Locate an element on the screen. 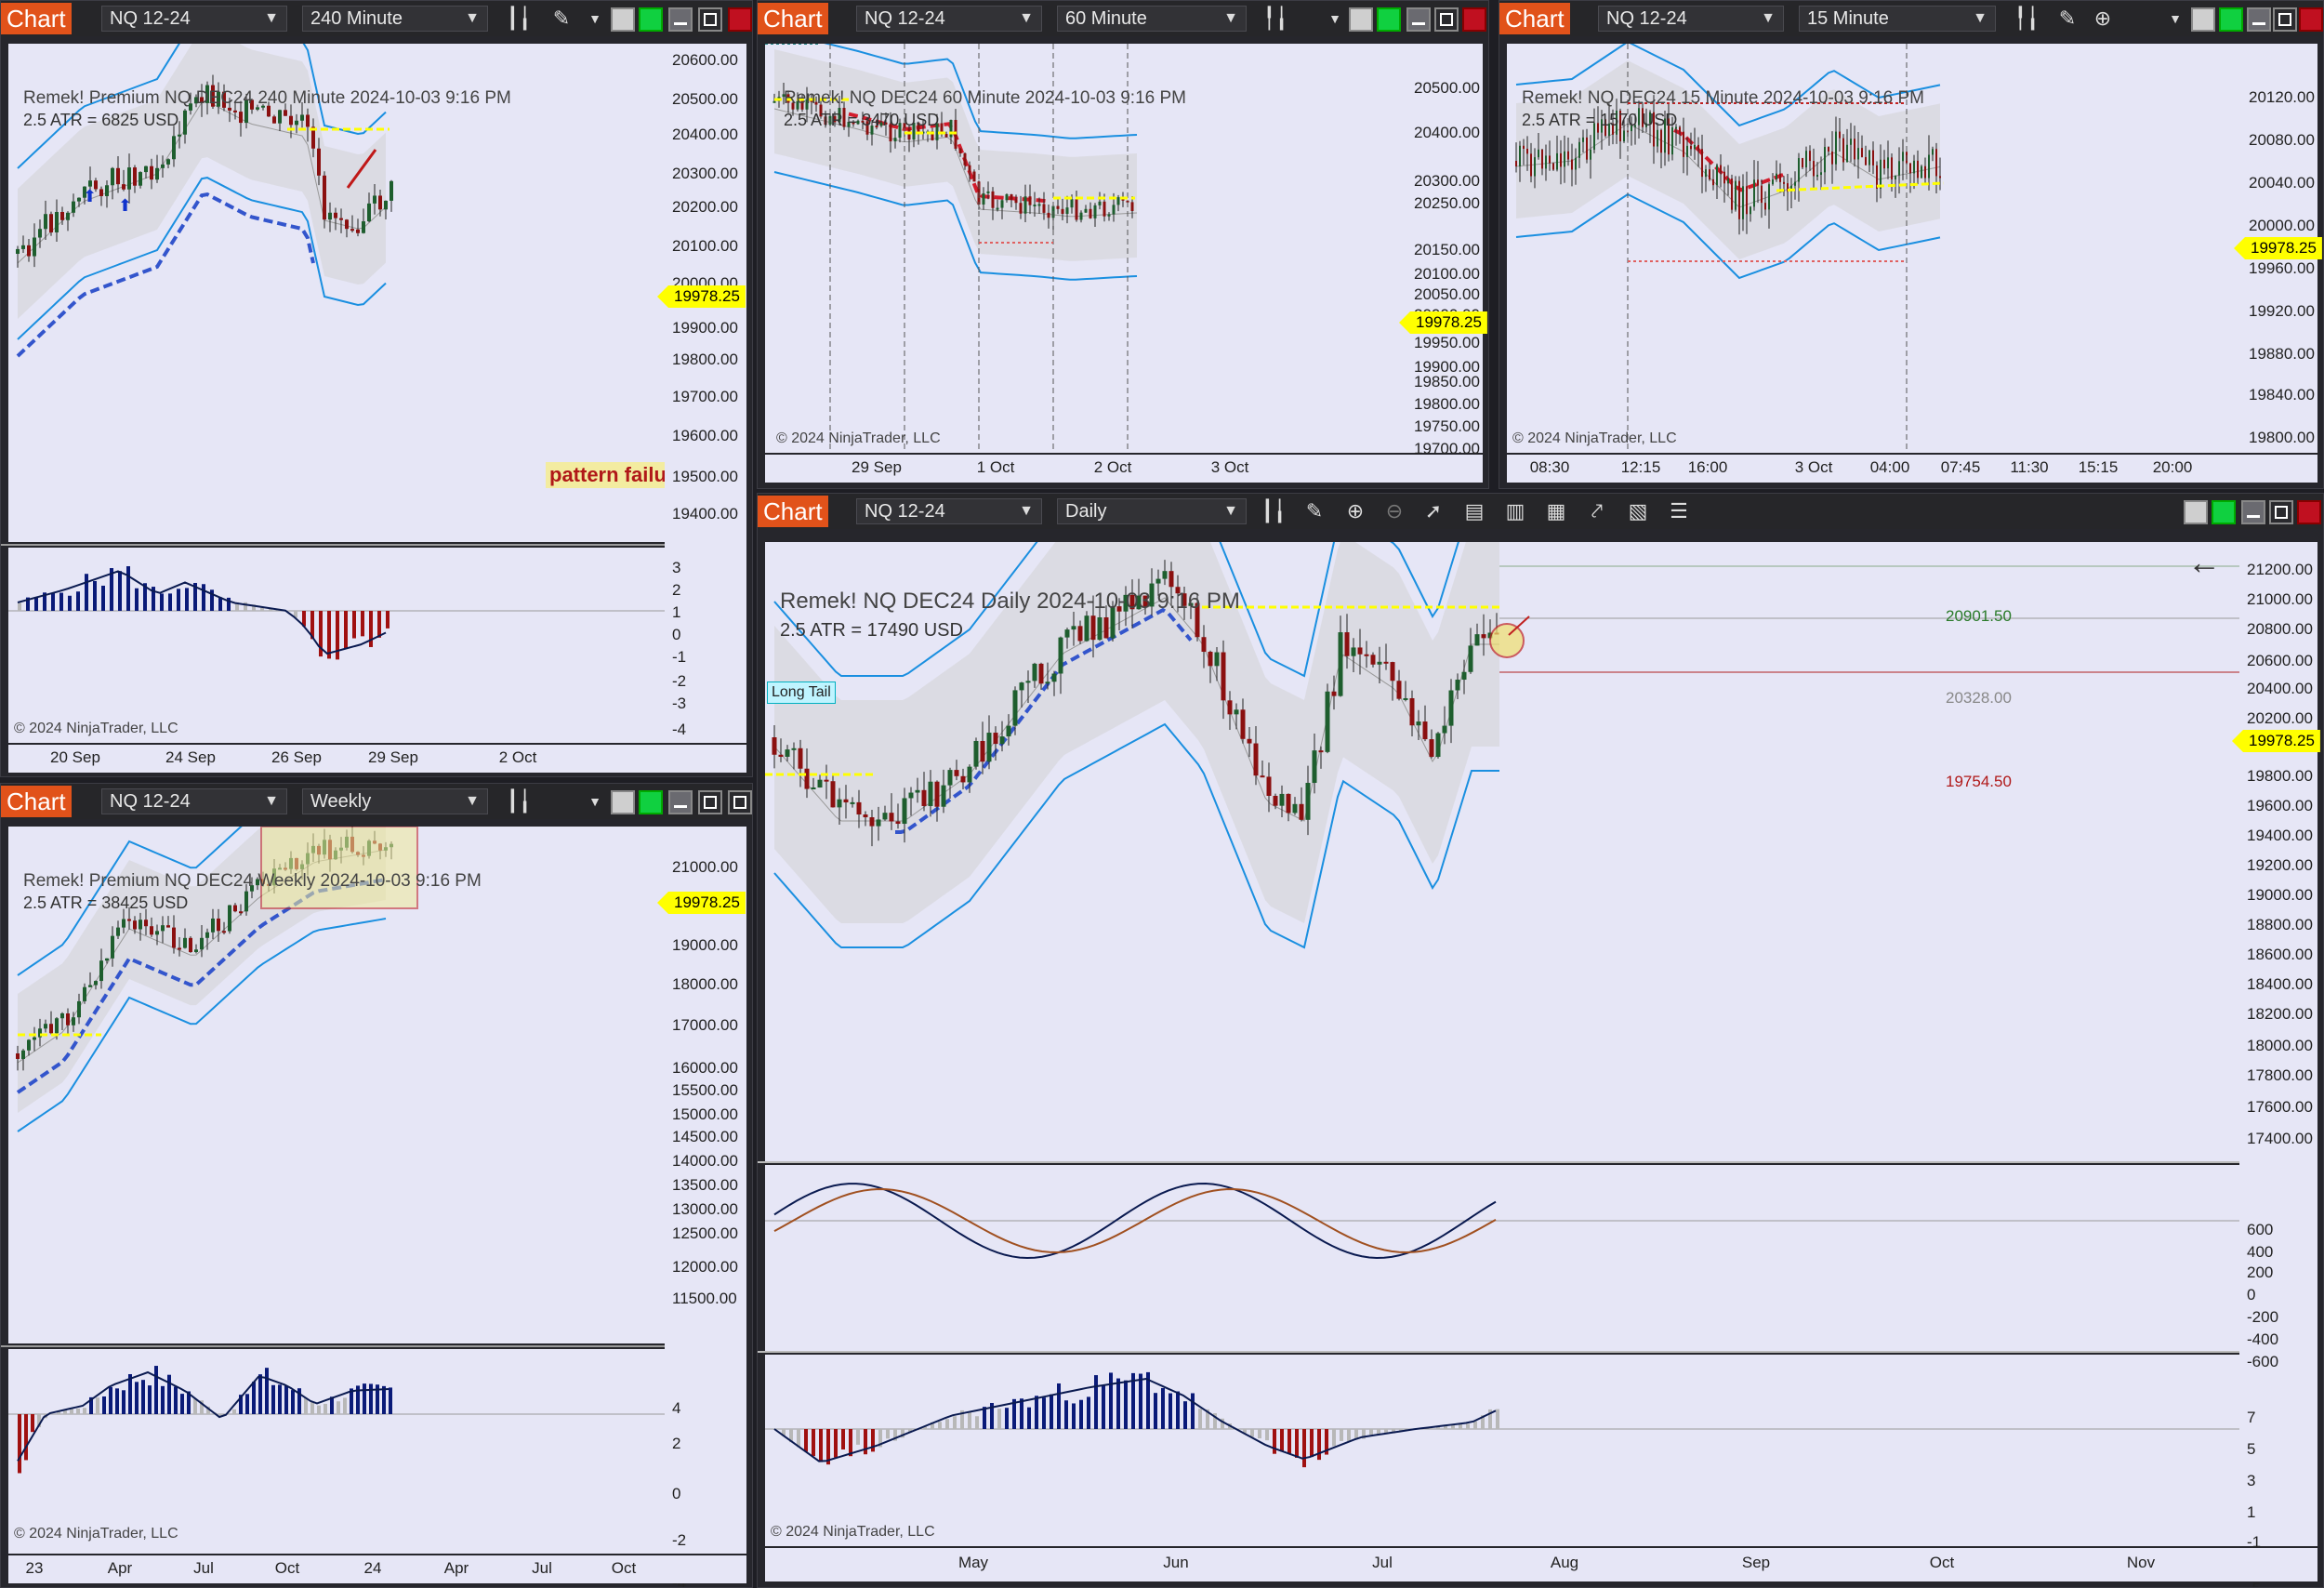 Image resolution: width=2324 pixels, height=1588 pixels. time-axis: May Jun Jul Aug Sep Oct Nov is located at coordinates (1541, 1564).